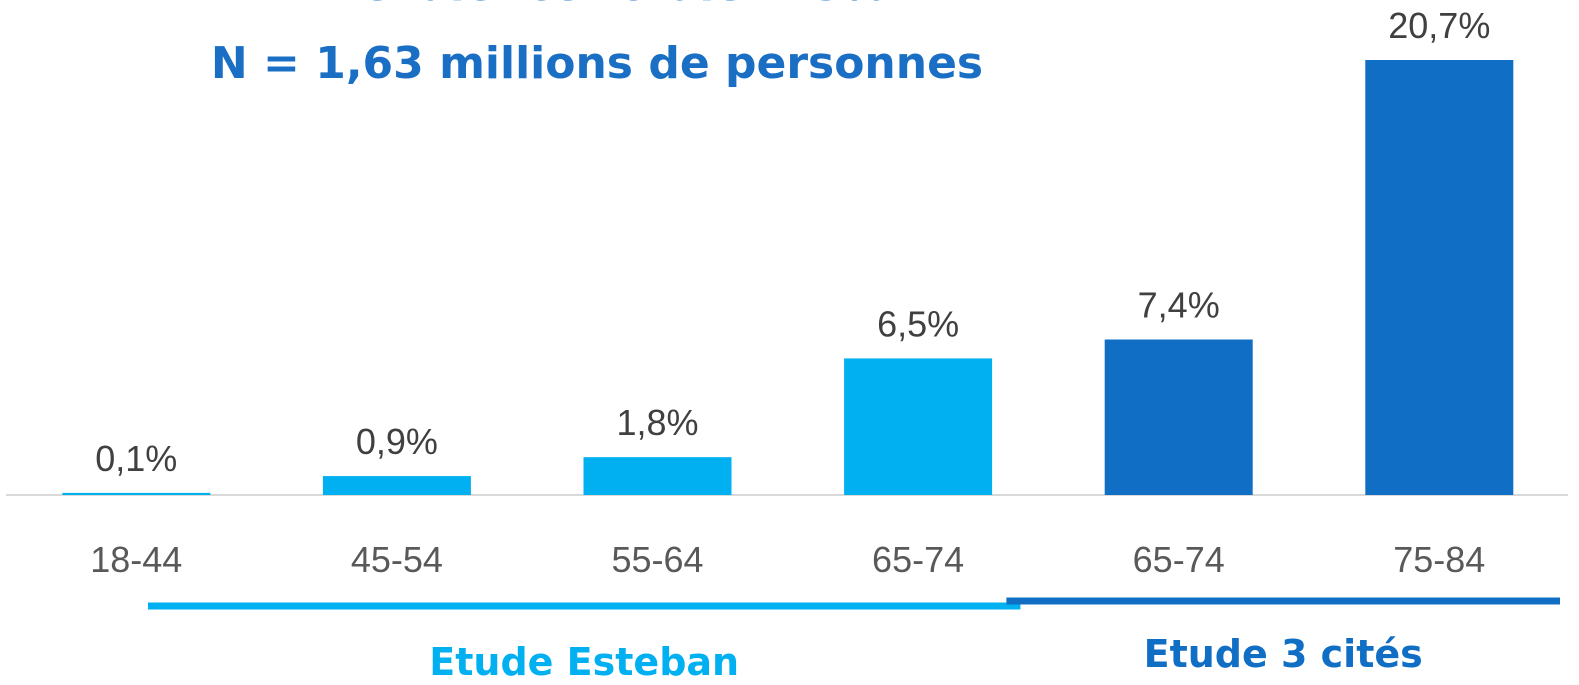 The height and width of the screenshot is (685, 1579). I want to click on x-tick-label: 45-54, so click(397, 559).